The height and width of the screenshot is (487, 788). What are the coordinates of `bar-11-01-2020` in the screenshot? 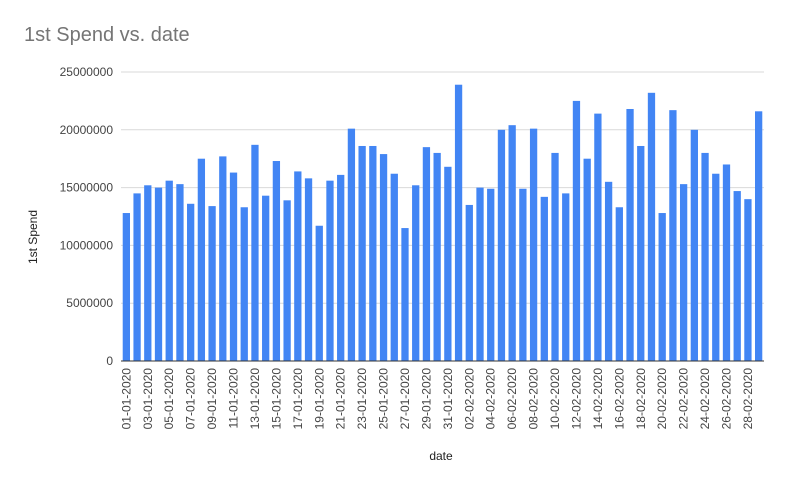 It's located at (233, 266).